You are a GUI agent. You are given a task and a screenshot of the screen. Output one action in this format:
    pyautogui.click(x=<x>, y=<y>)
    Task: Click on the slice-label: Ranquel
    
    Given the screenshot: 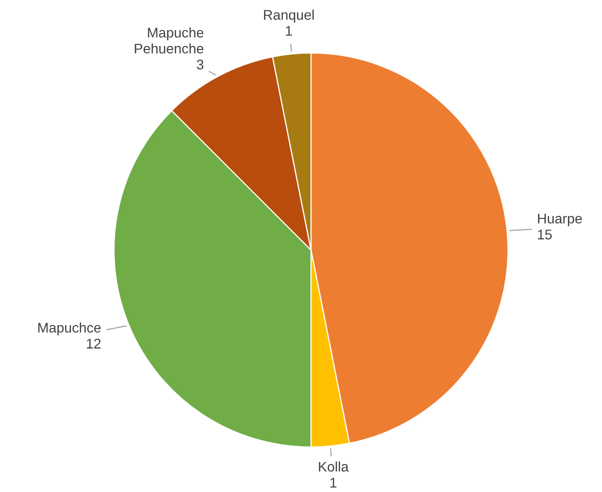 What is the action you would take?
    pyautogui.click(x=289, y=16)
    